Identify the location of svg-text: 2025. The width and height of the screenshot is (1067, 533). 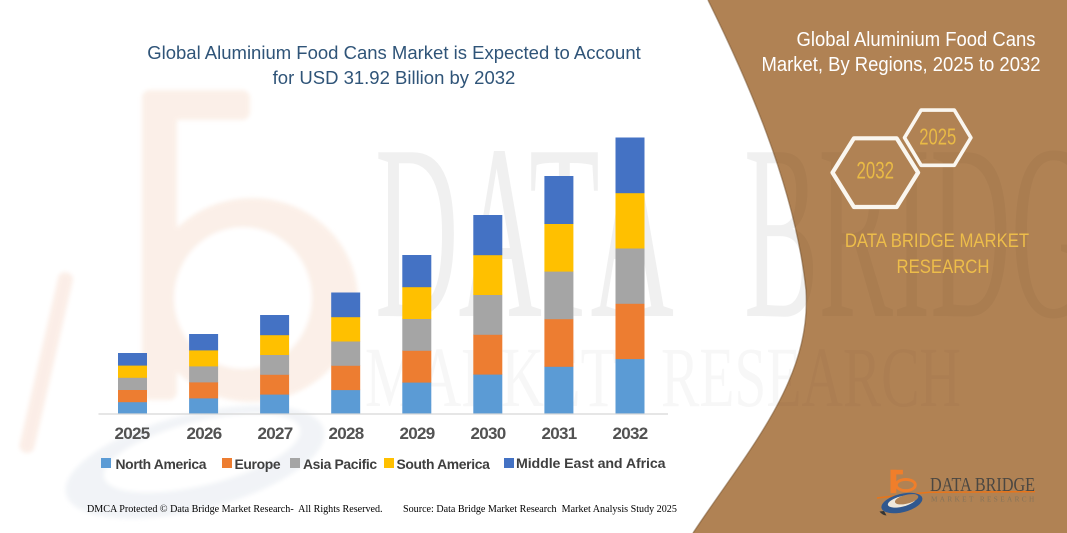
(937, 137).